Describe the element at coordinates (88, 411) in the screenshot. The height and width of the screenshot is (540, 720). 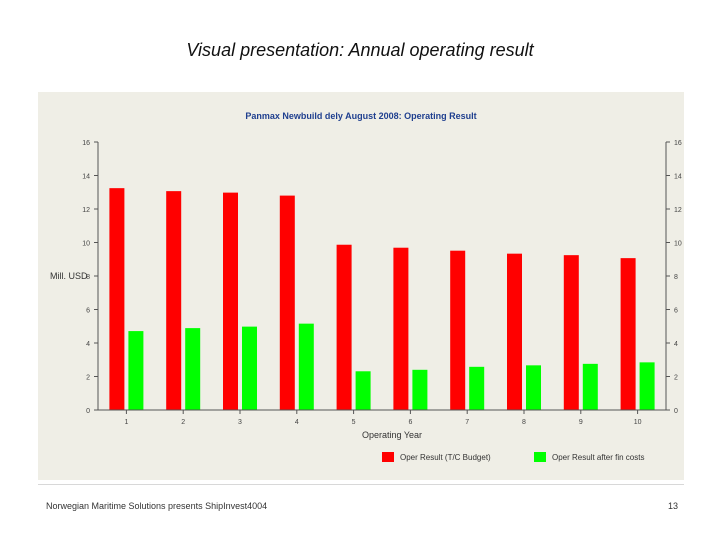
I see `y-tick-label-left: 0` at that location.